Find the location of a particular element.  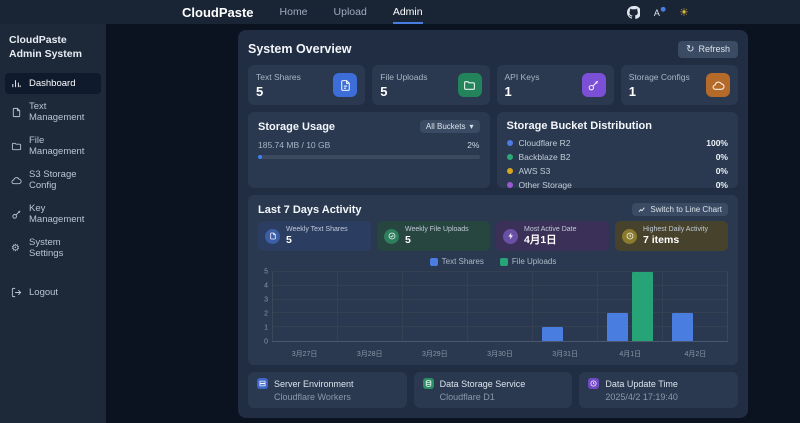

document-icon is located at coordinates (345, 85).